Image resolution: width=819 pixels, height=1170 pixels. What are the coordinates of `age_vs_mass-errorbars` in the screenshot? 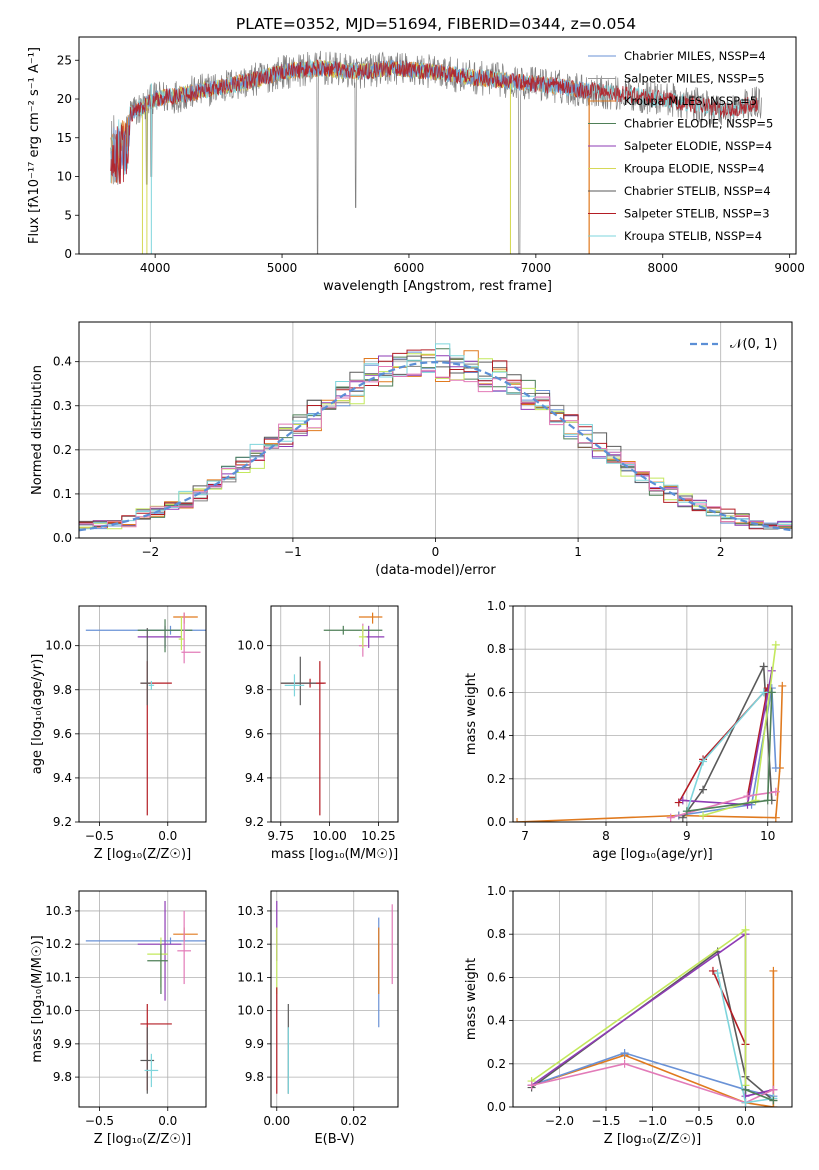 It's located at (332, 714).